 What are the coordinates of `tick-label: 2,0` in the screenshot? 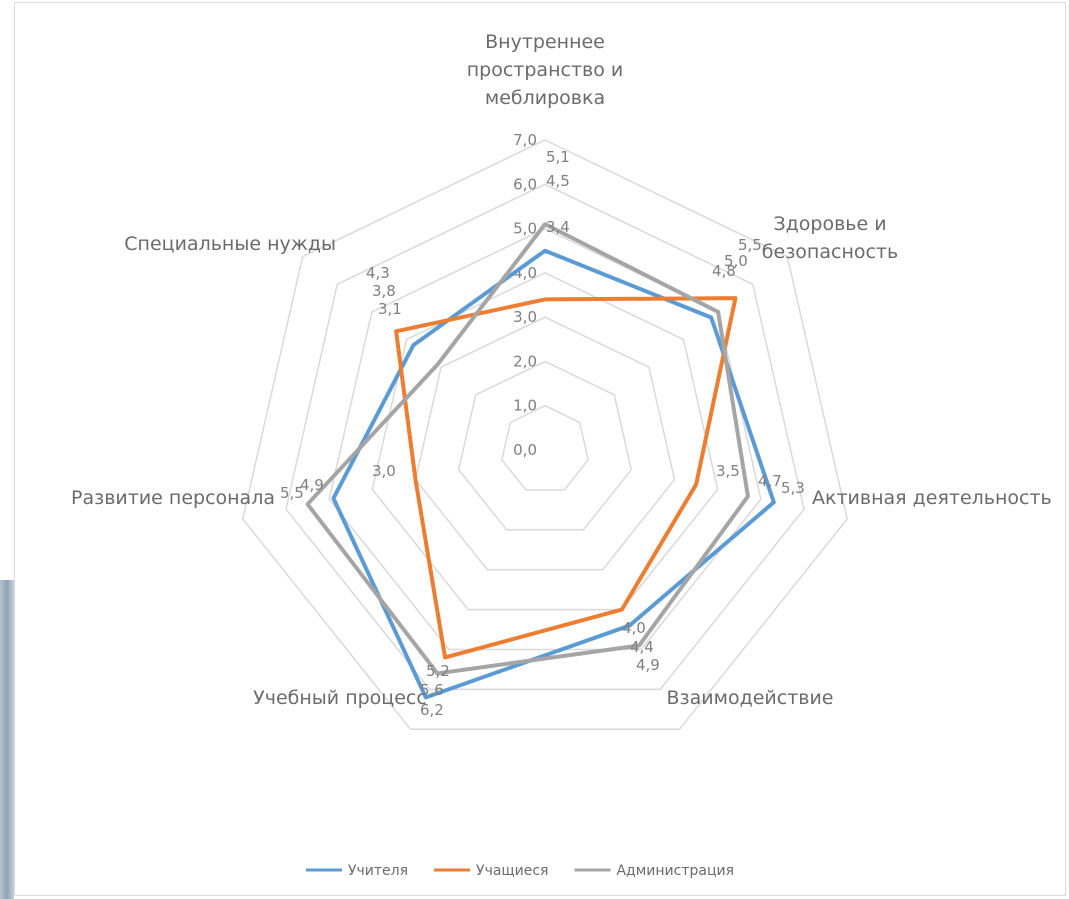 It's located at (525, 361).